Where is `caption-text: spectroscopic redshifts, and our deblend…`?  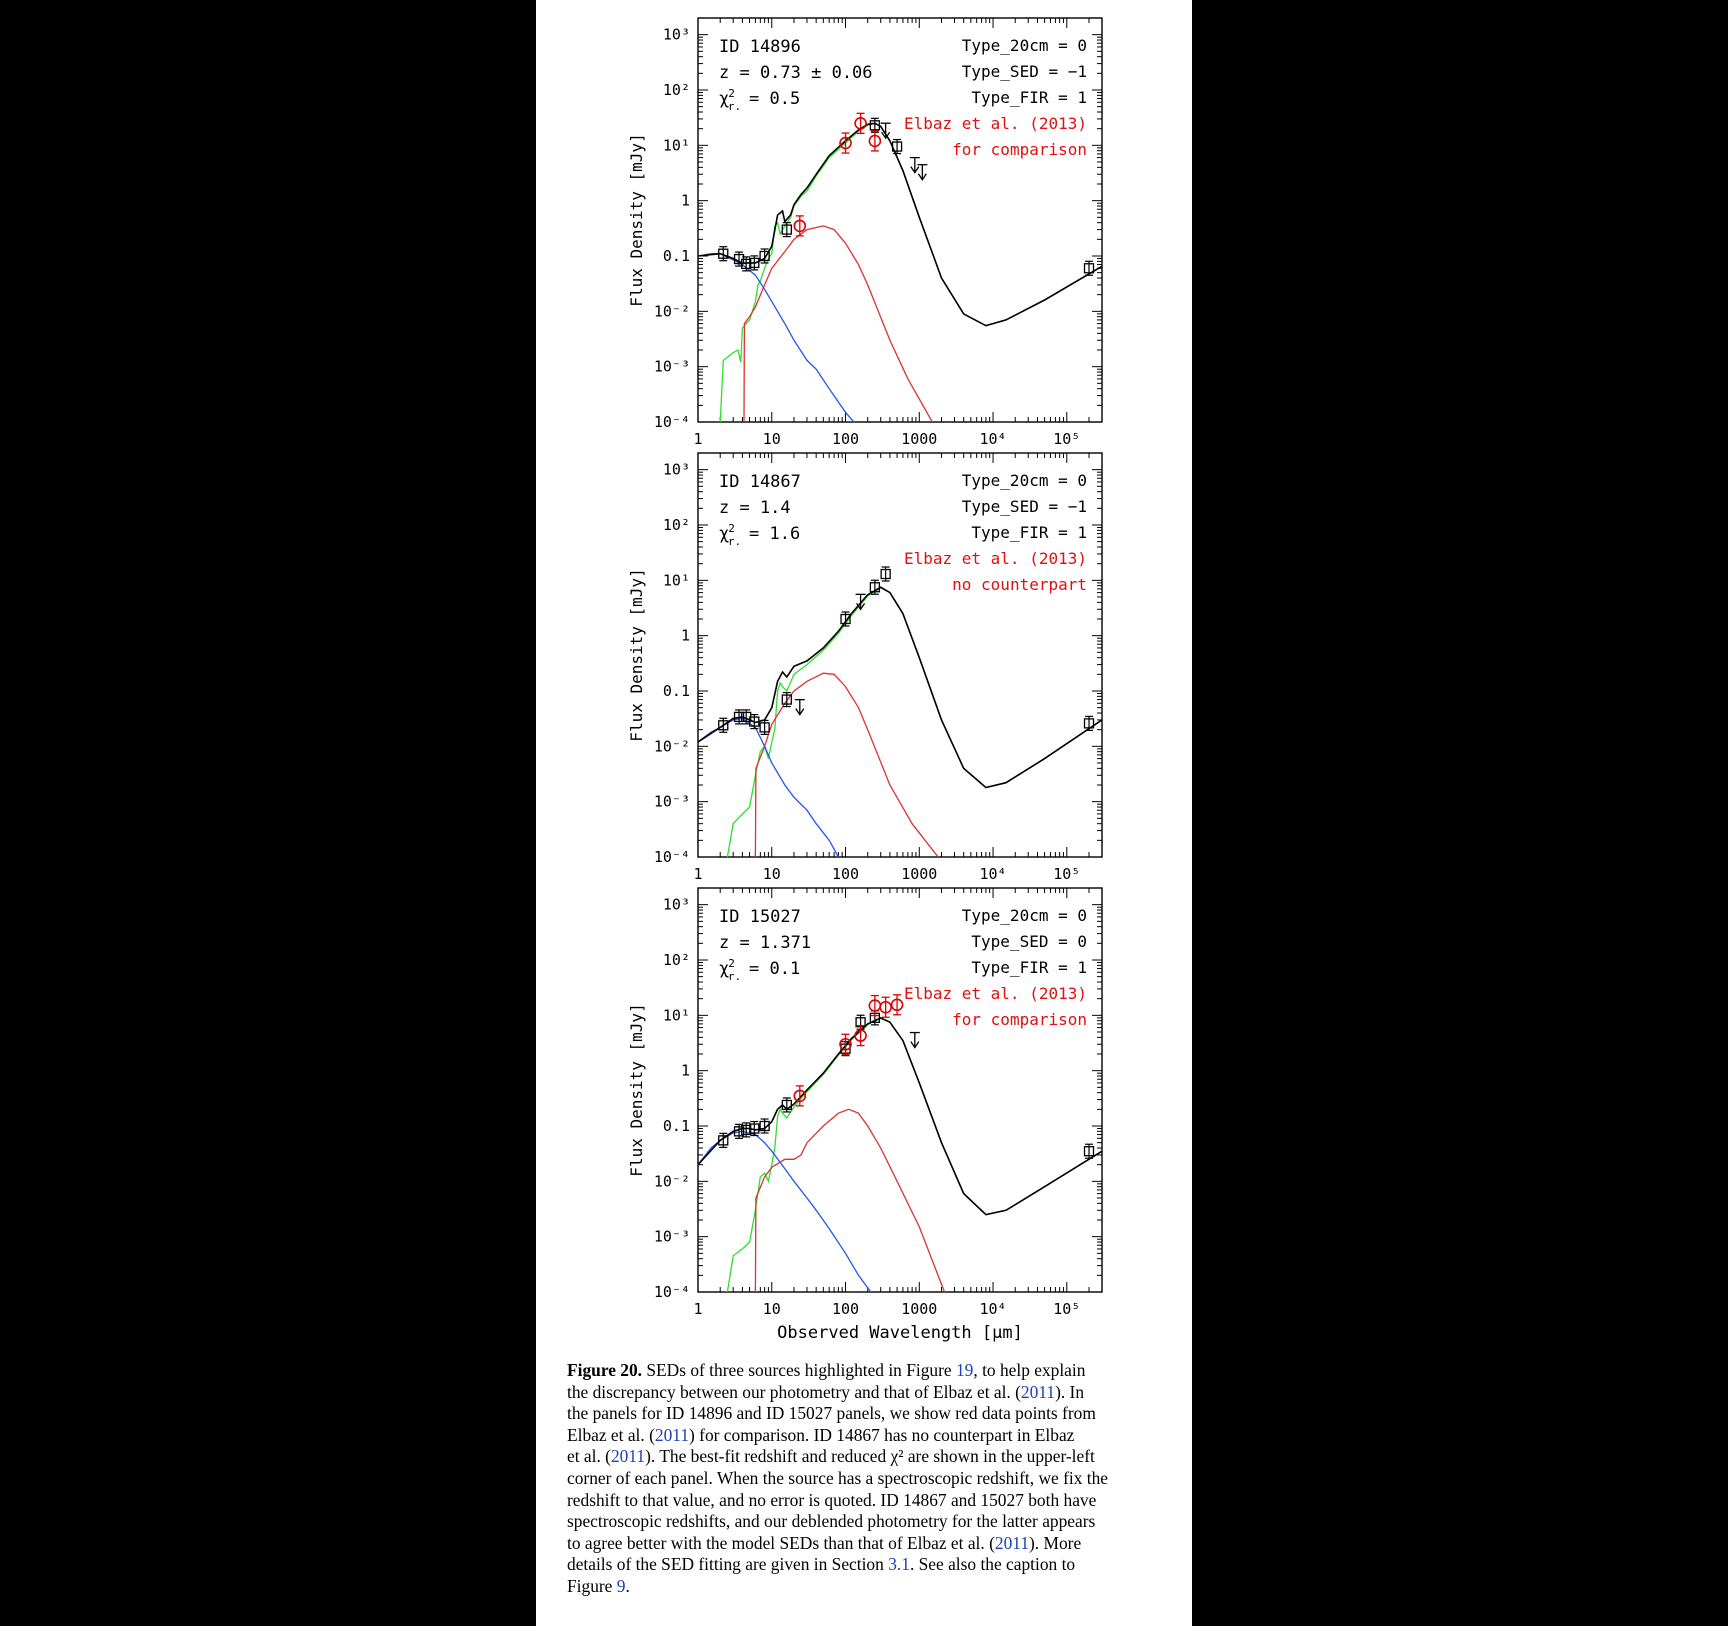
caption-text: spectroscopic redshifts, and our deblend… is located at coordinates (831, 1521).